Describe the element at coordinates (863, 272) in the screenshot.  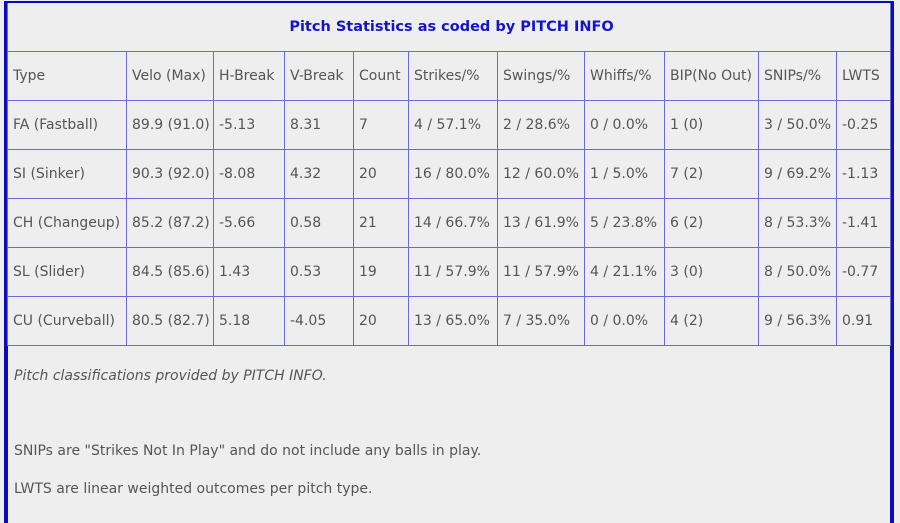
I see `table-cell: -0.77` at that location.